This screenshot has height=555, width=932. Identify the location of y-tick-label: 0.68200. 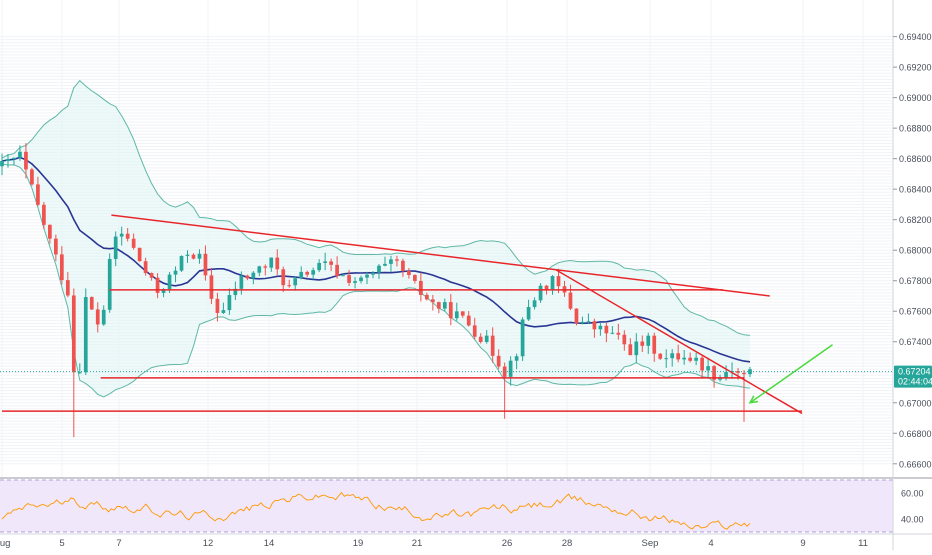
(915, 220).